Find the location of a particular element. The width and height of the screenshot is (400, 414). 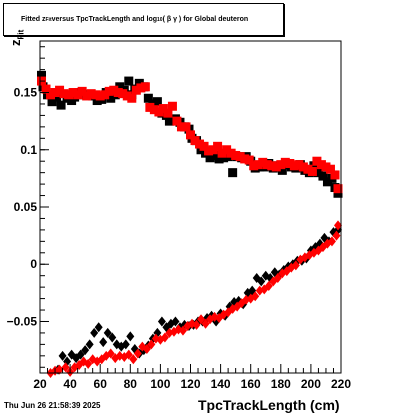

x-tick-label: 220 is located at coordinates (341, 384).